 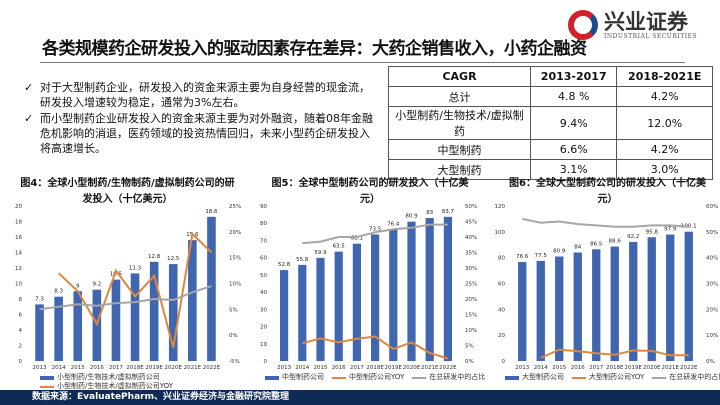 I want to click on y-tick-label: 18, so click(x=18, y=223).